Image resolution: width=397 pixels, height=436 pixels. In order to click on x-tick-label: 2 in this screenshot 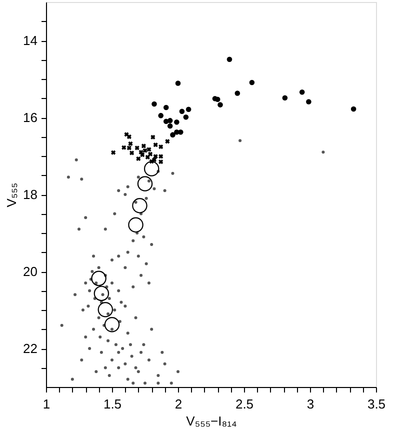, I will do `click(178, 404)`.